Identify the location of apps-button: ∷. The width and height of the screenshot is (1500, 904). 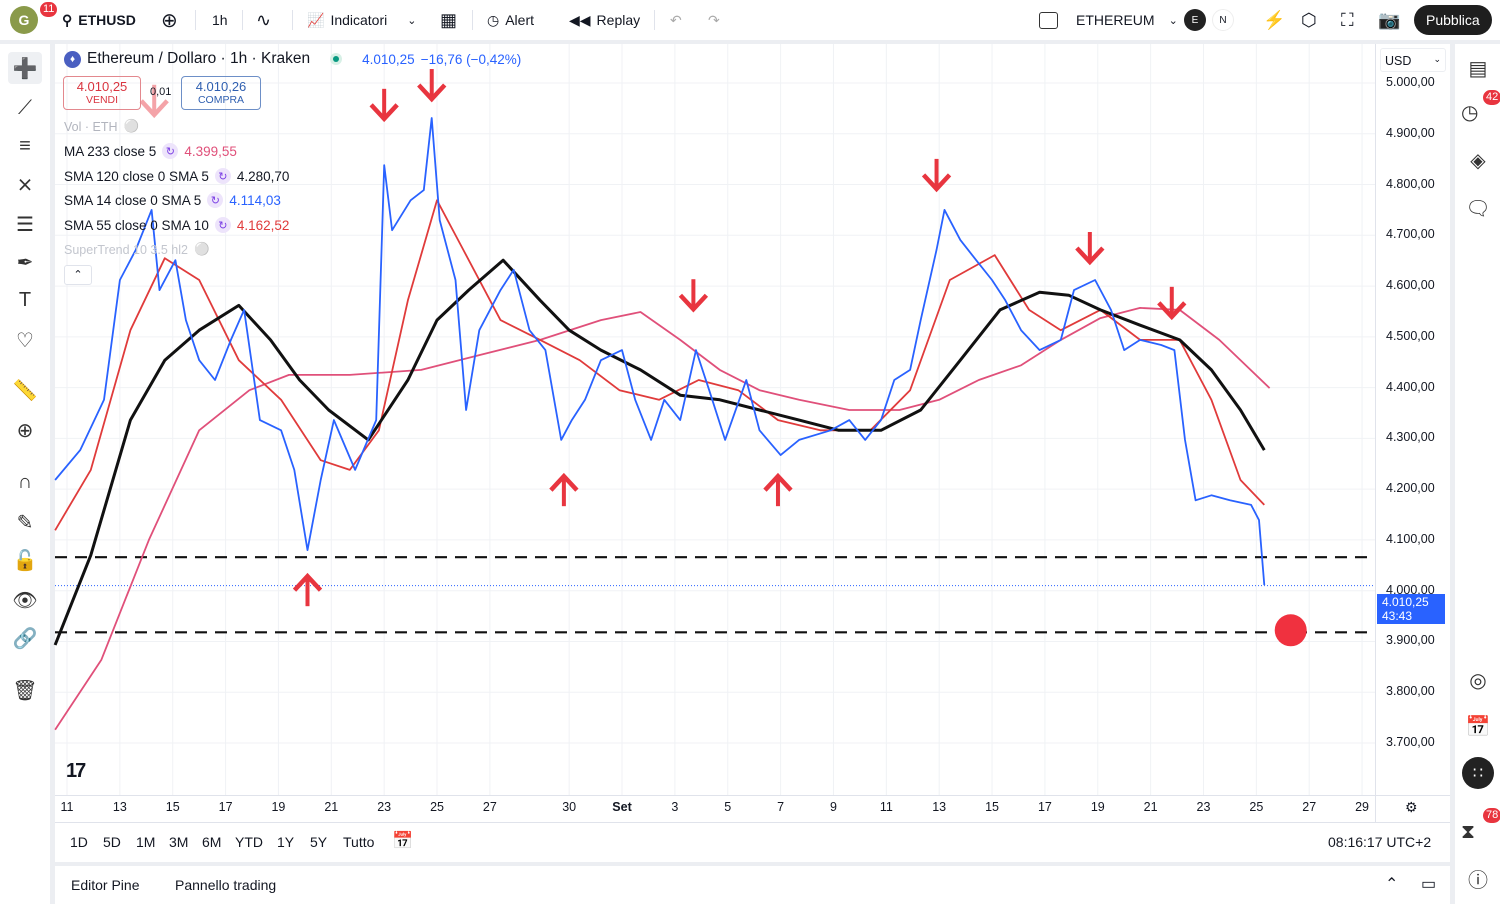
(1478, 773).